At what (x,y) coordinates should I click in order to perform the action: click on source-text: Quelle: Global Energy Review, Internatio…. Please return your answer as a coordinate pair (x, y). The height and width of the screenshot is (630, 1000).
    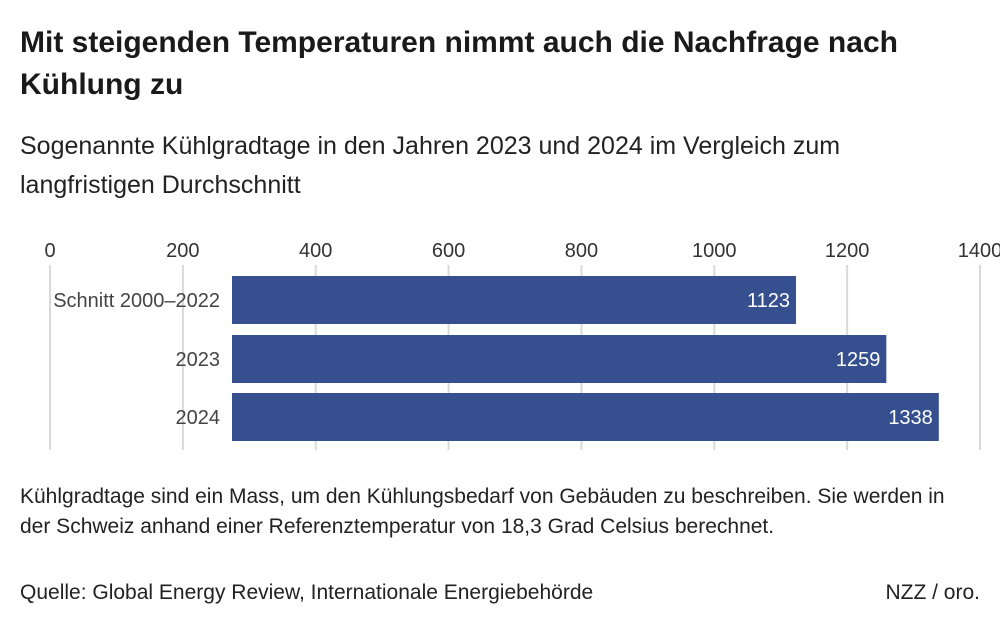
    Looking at the image, I should click on (307, 592).